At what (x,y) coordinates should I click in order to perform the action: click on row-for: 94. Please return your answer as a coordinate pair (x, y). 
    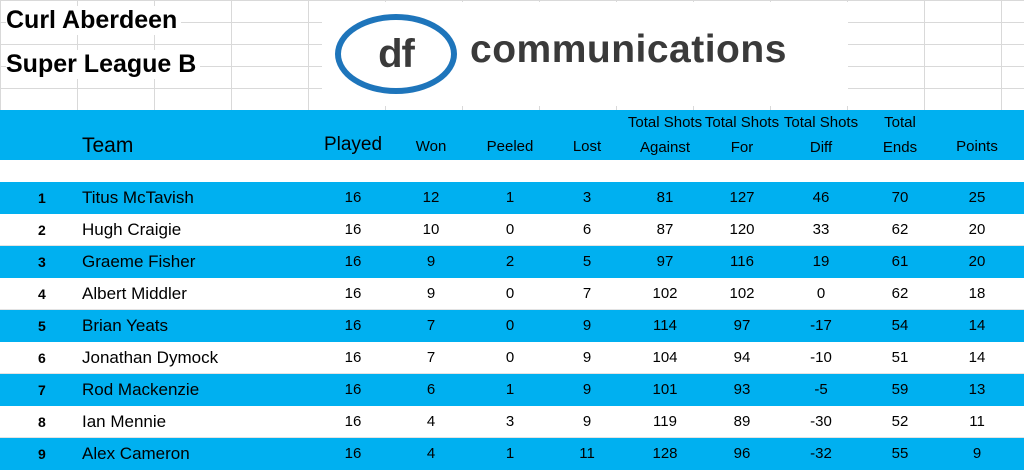
    Looking at the image, I should click on (742, 357).